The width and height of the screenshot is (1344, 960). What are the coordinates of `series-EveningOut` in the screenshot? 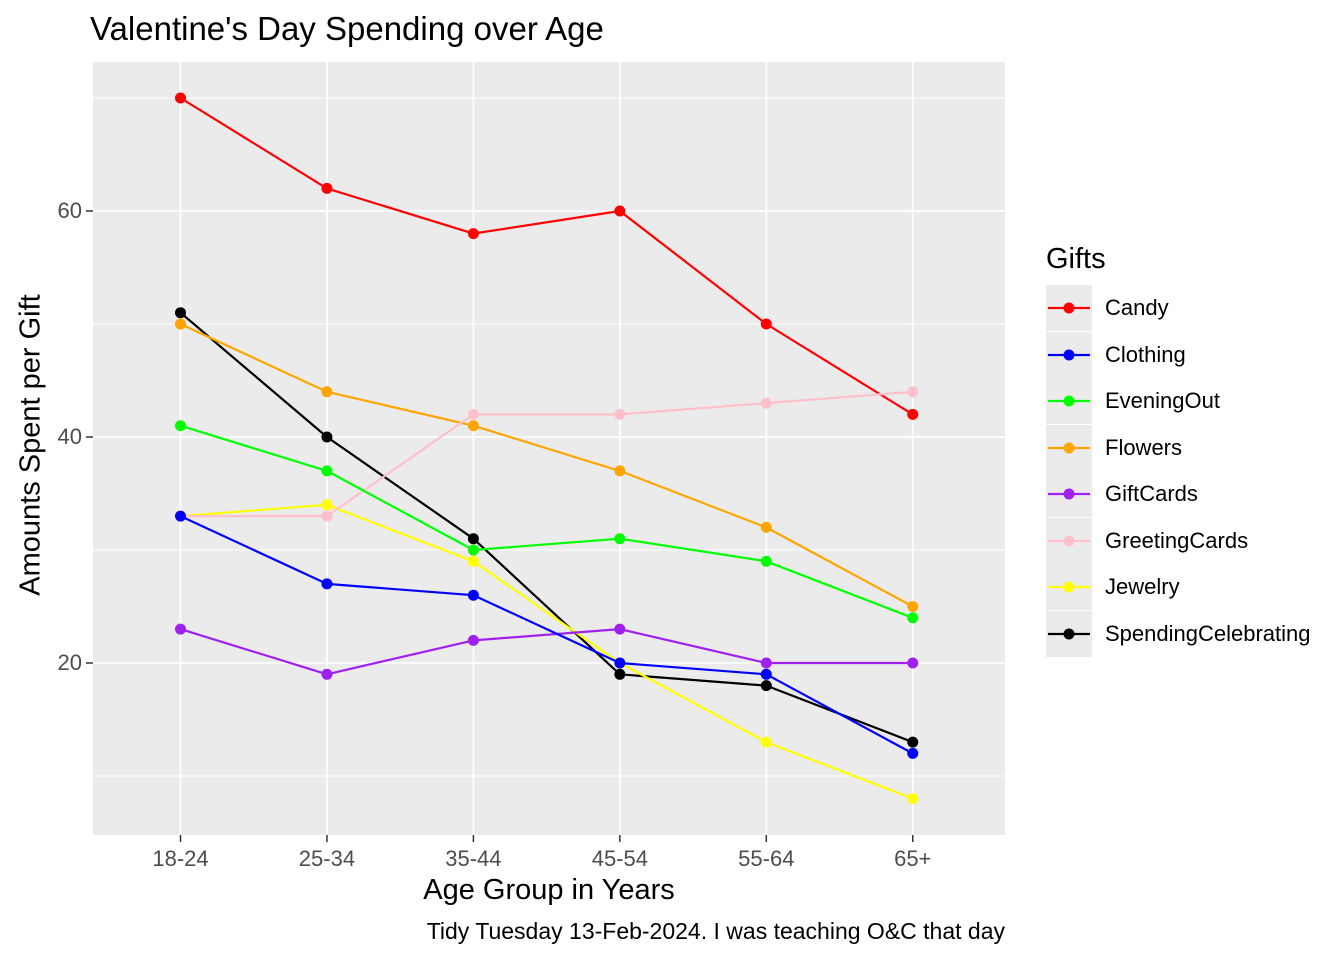 It's located at (547, 522).